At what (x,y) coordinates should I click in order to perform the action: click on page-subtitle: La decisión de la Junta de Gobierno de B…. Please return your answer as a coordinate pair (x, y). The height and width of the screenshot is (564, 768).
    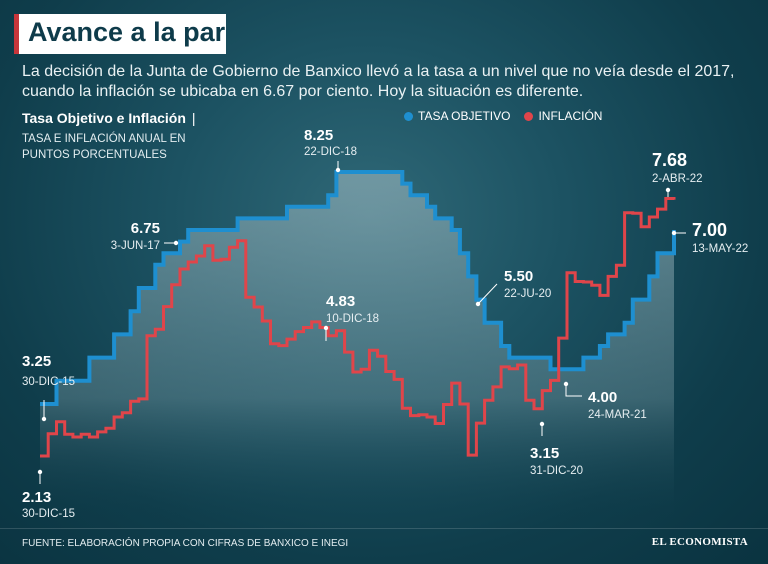
    Looking at the image, I should click on (378, 81).